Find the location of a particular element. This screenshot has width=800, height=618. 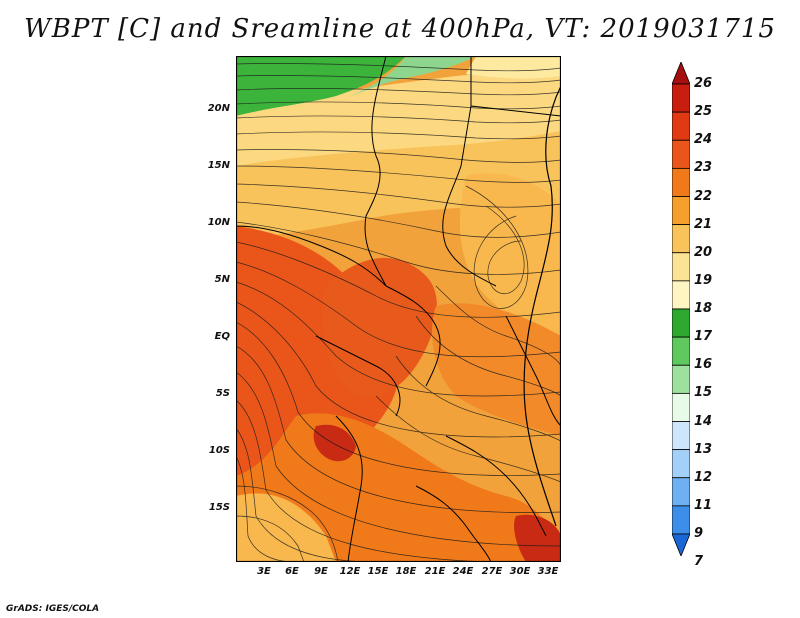

light-orange-east is located at coordinates (510, 264).